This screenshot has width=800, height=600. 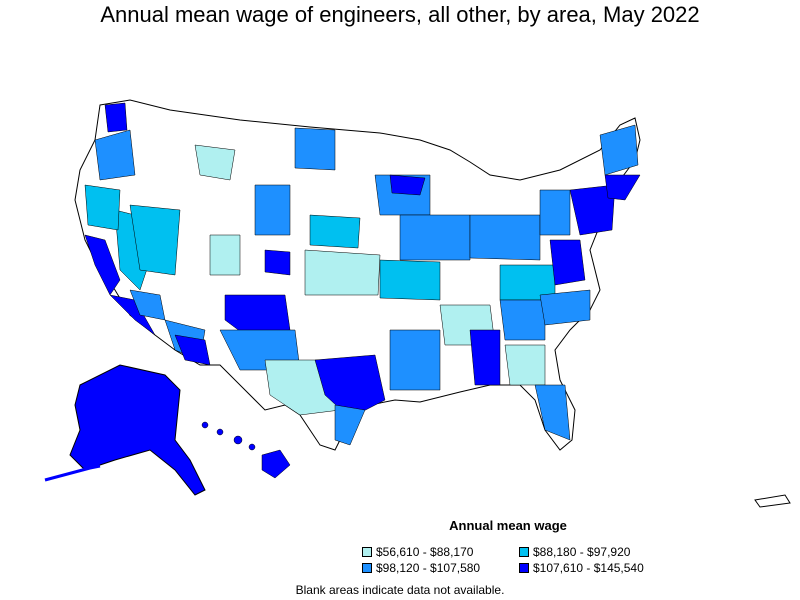 I want to click on alaska, so click(x=137, y=430).